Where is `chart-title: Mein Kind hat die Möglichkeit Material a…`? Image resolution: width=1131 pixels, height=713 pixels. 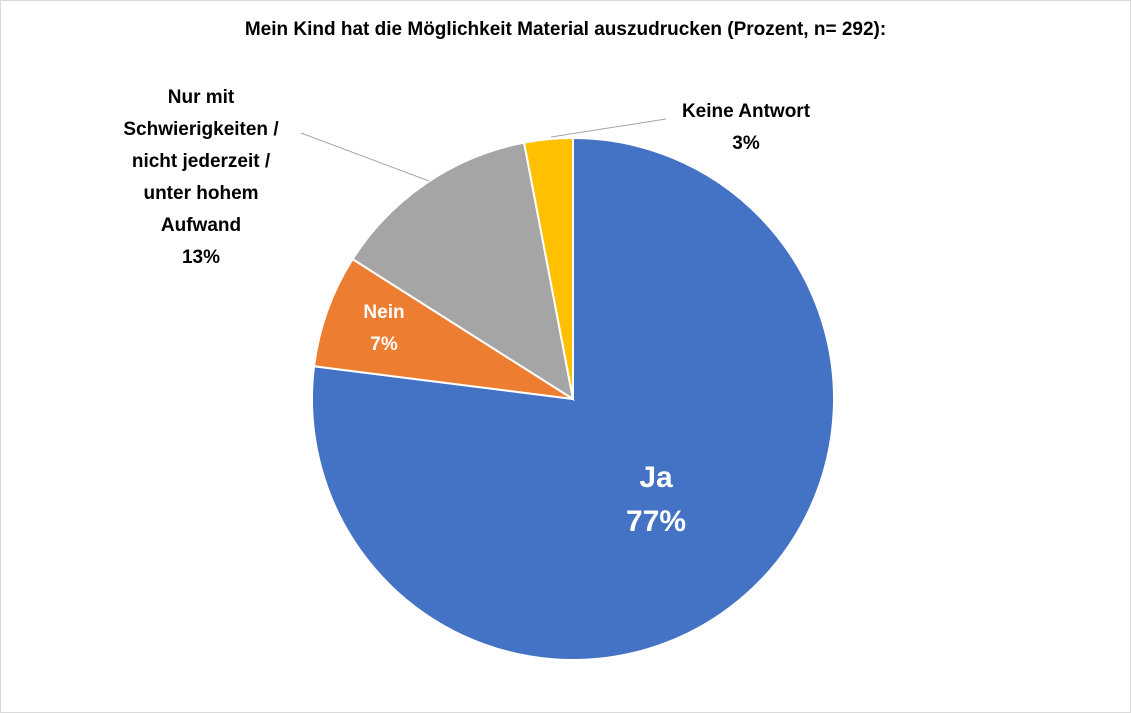
chart-title: Mein Kind hat die Möglichkeit Material a… is located at coordinates (565, 29).